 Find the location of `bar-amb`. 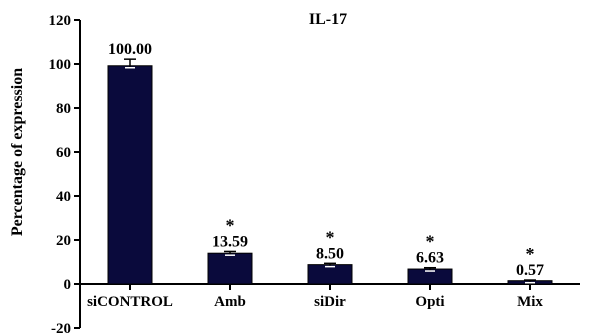

bar-amb is located at coordinates (230, 268).